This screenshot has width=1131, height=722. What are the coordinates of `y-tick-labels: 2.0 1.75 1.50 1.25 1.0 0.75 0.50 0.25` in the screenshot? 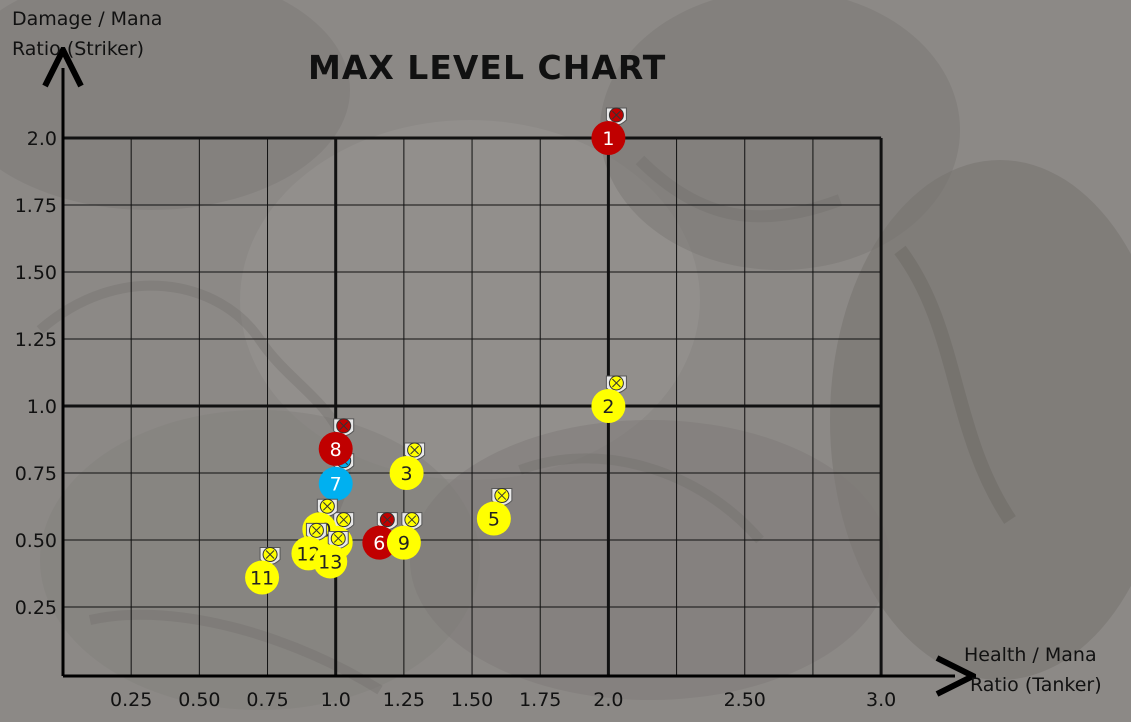 It's located at (36, 373).